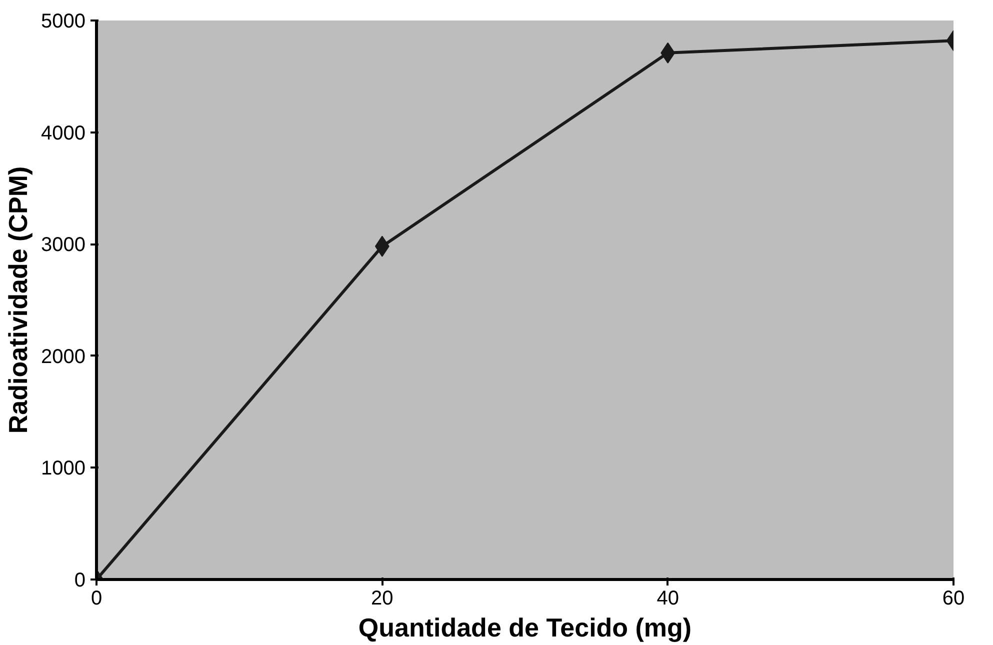 The image size is (993, 645). I want to click on x-tick-label: 40, so click(667, 599).